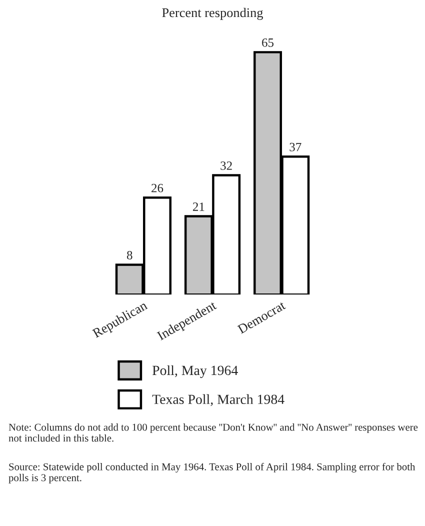  Describe the element at coordinates (195, 371) in the screenshot. I see `legend-label: Poll, May 1964` at that location.